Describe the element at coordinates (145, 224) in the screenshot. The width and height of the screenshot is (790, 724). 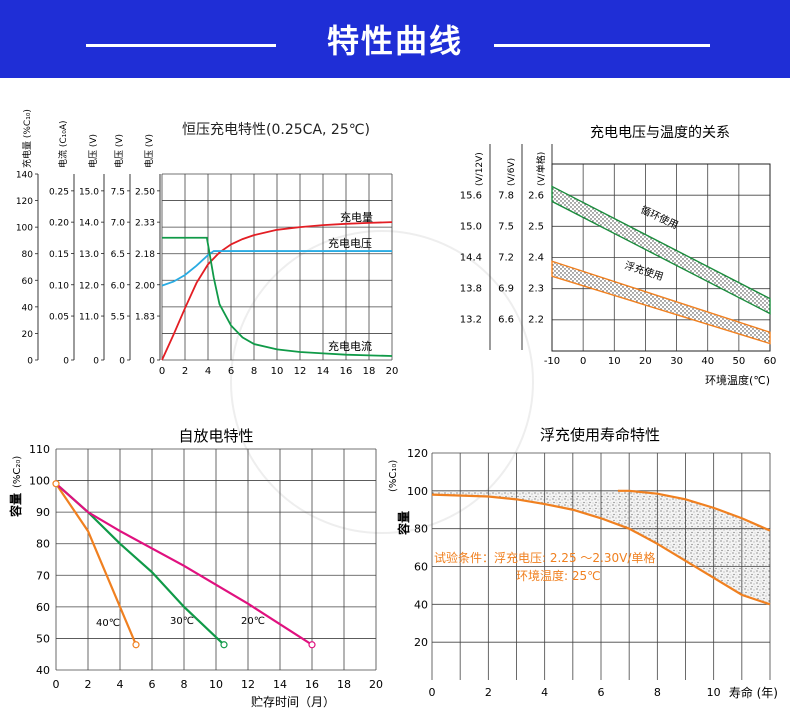
I see `y-tick-label: 2.33` at that location.